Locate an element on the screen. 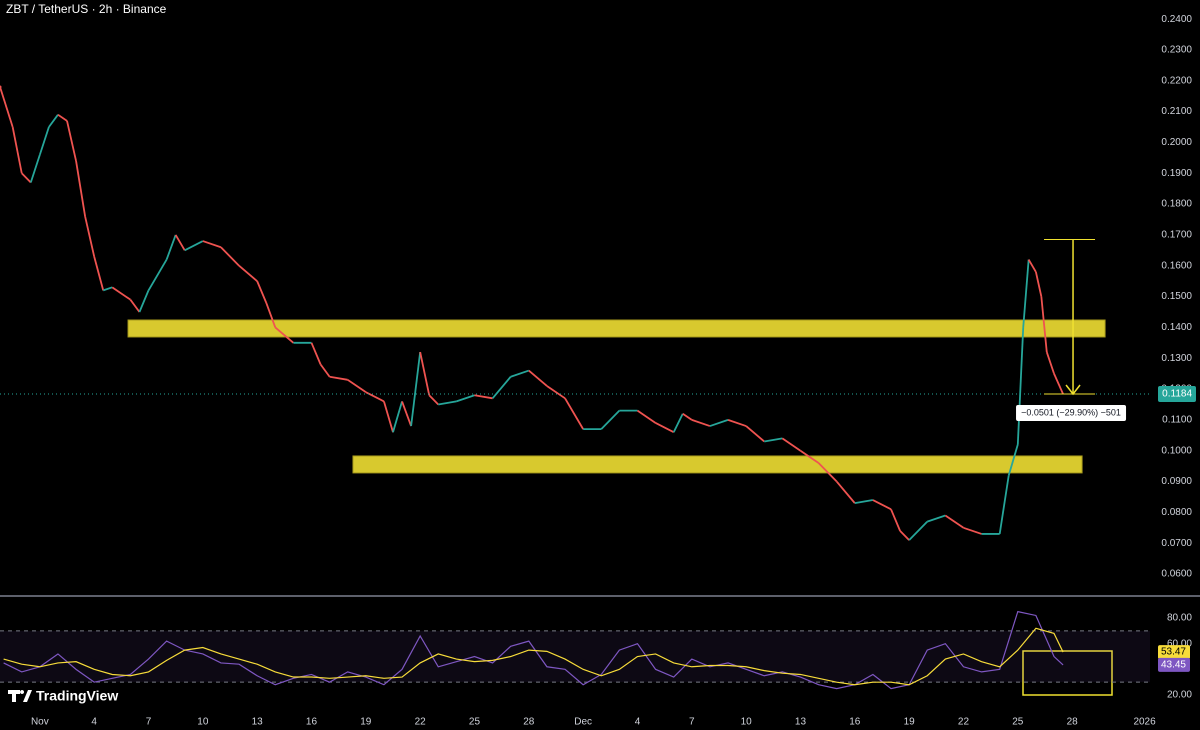 This screenshot has width=1200, height=730. y-tick-label: 0.1400 is located at coordinates (1176, 327).